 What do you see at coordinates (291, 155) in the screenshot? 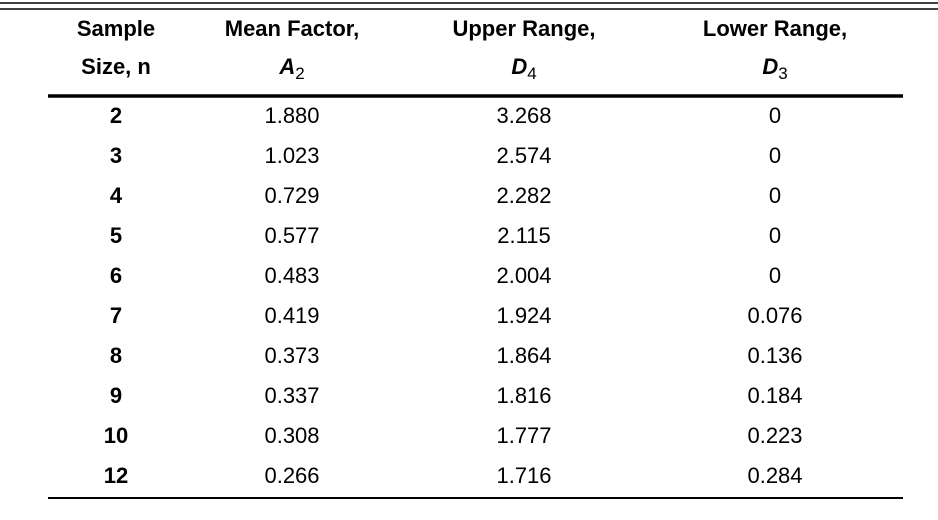
I see `cell: 1.023` at bounding box center [291, 155].